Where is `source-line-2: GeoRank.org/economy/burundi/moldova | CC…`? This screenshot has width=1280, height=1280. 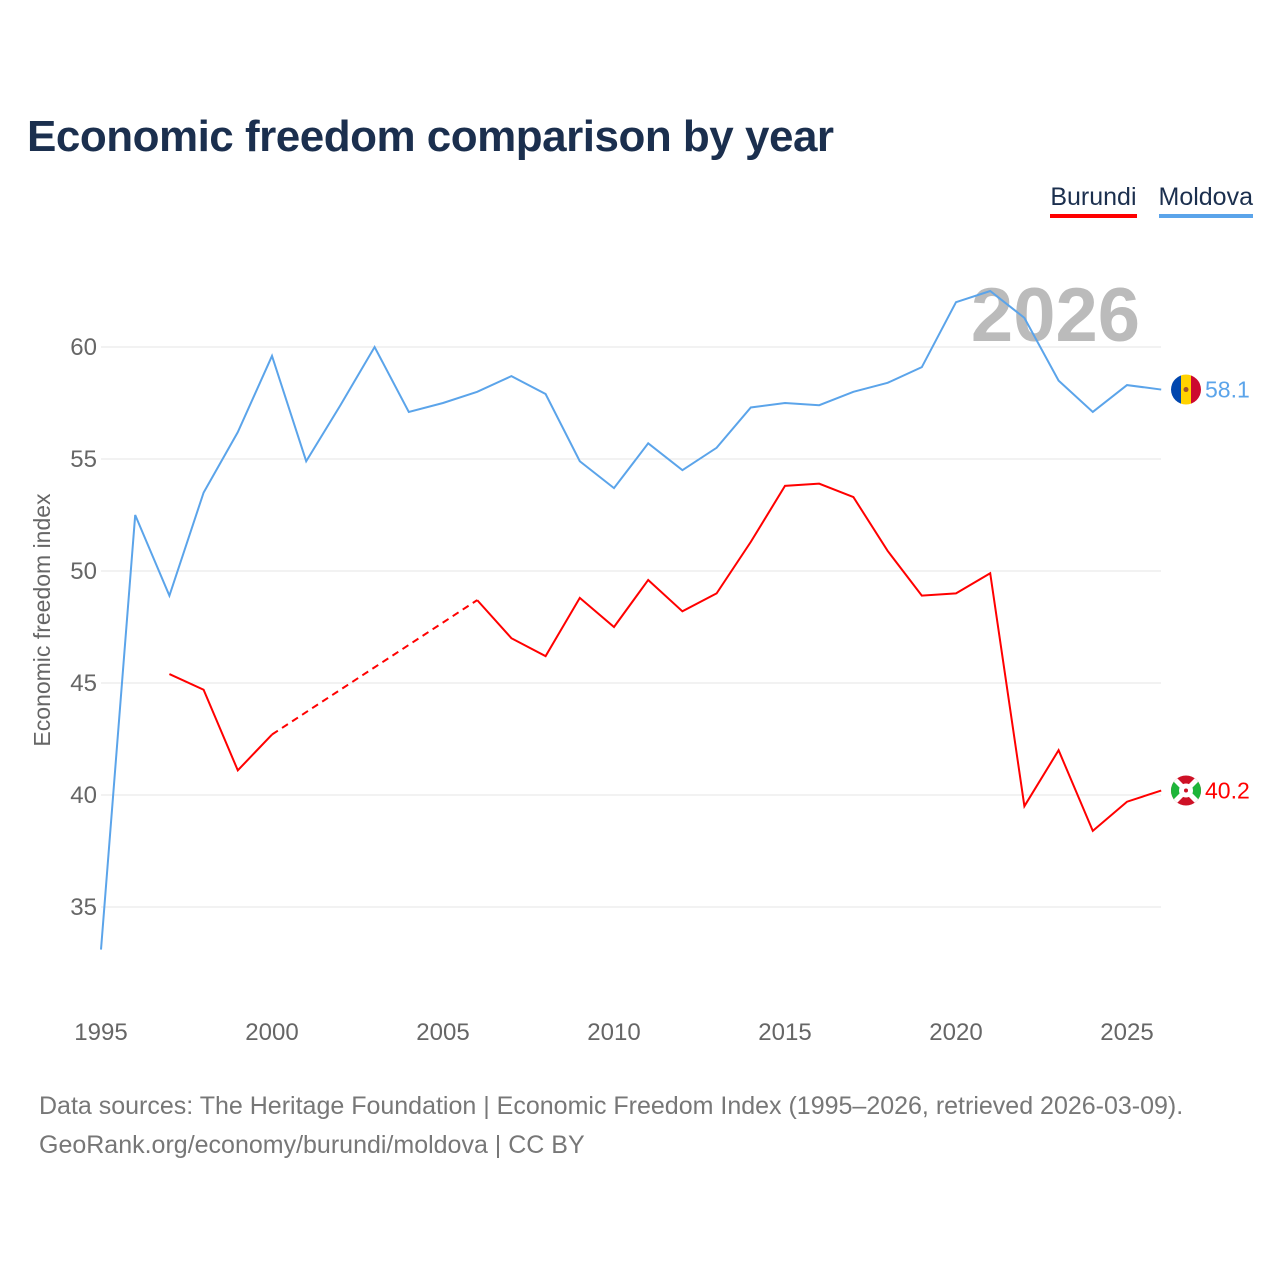
source-line-2: GeoRank.org/economy/burundi/moldova | CC… is located at coordinates (312, 1145).